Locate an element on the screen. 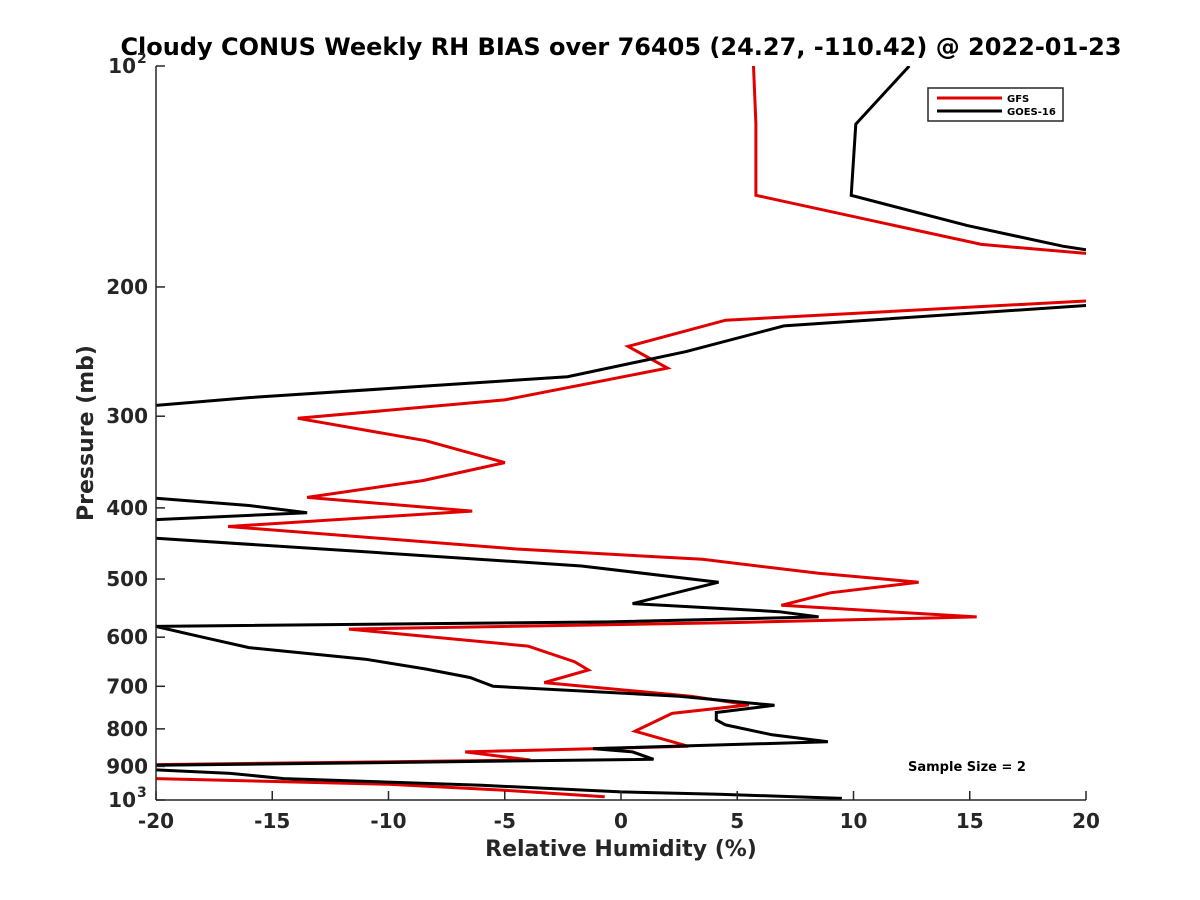  x-axis-label: Relative Humidity (%) is located at coordinates (621, 849).